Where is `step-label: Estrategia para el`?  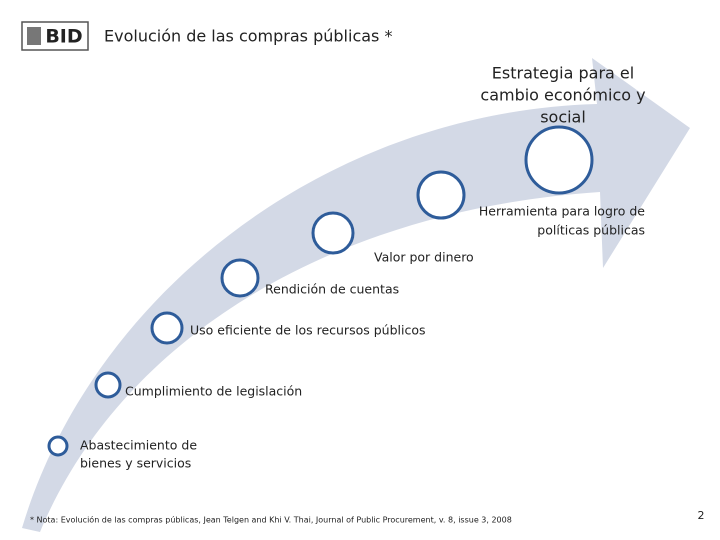 step-label: Estrategia para el is located at coordinates (563, 73).